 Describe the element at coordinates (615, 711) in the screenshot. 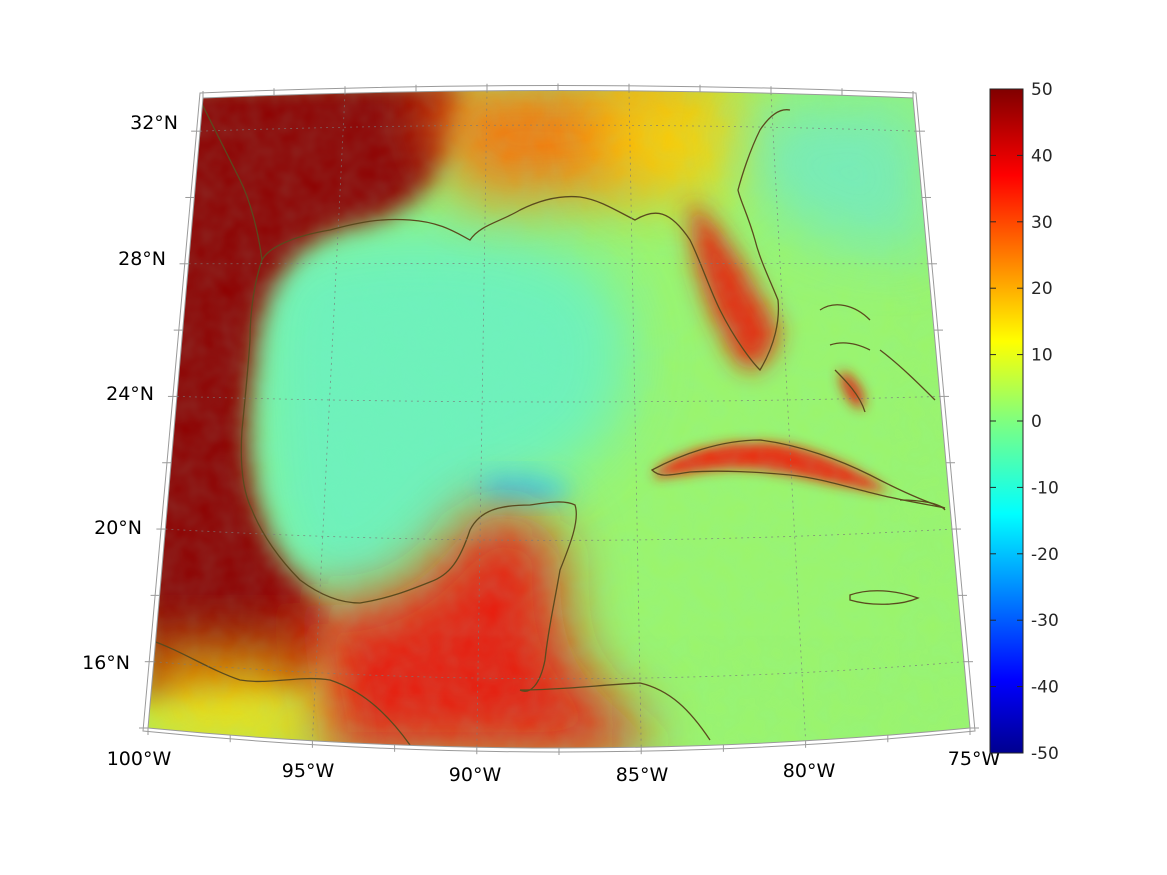

I see `coastline-honduras` at that location.